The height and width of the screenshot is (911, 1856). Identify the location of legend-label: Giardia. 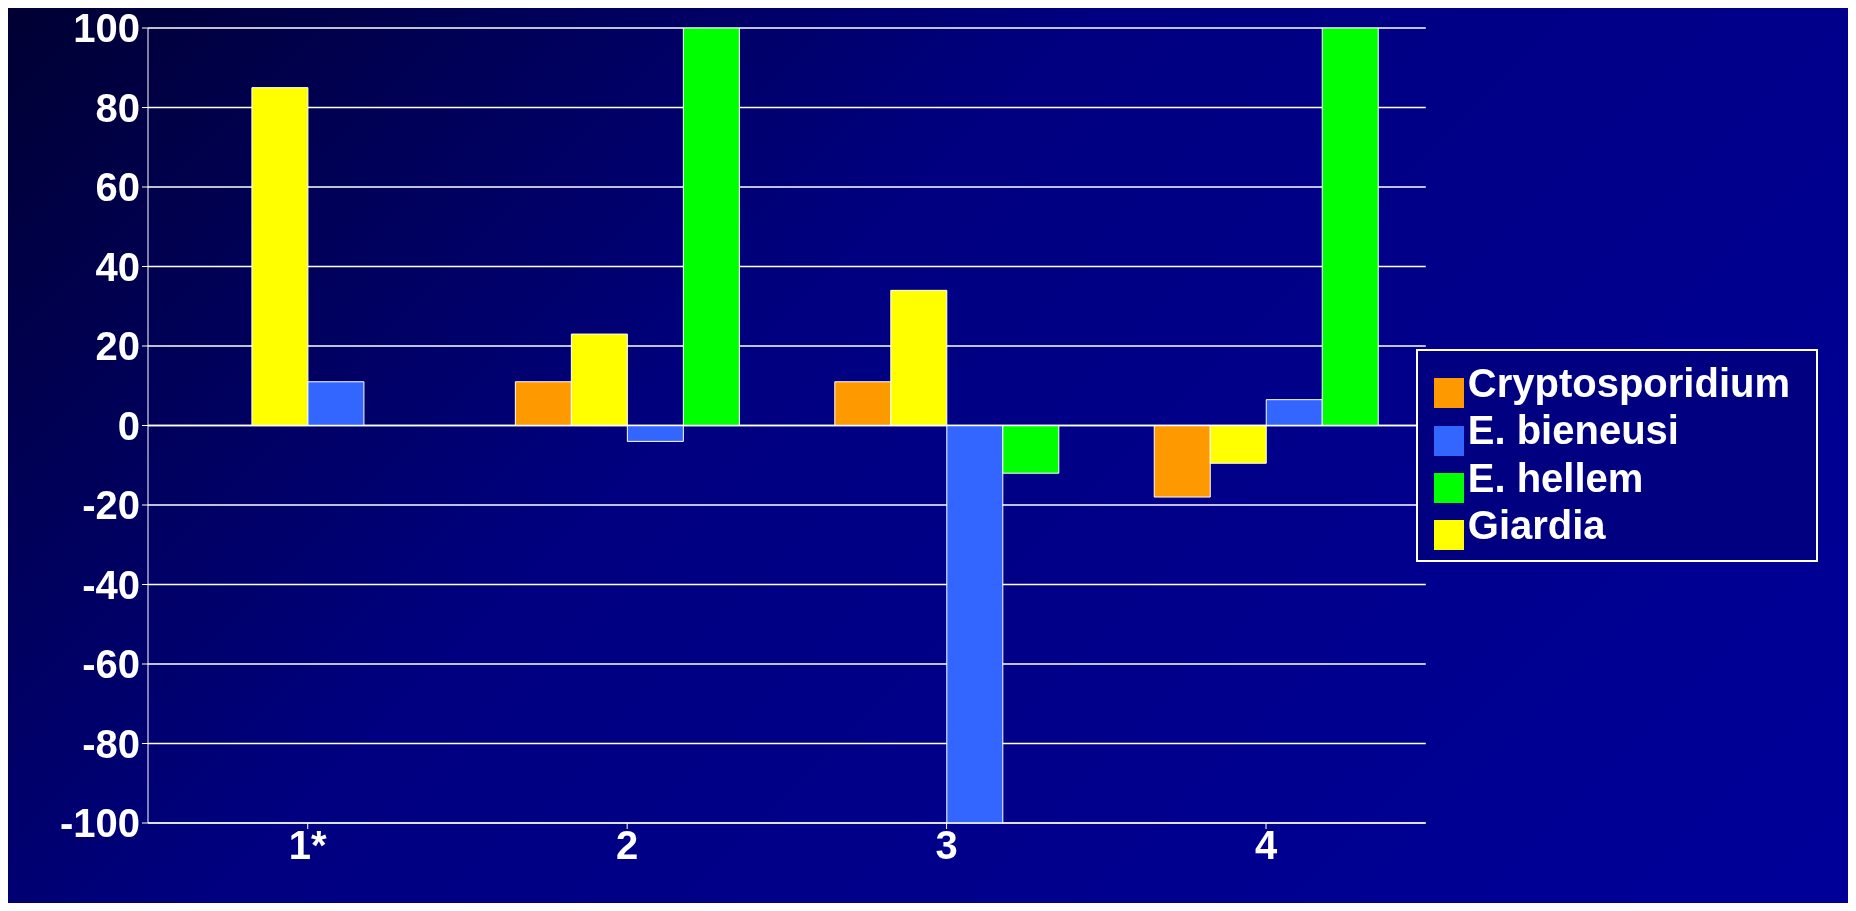
(1536, 524).